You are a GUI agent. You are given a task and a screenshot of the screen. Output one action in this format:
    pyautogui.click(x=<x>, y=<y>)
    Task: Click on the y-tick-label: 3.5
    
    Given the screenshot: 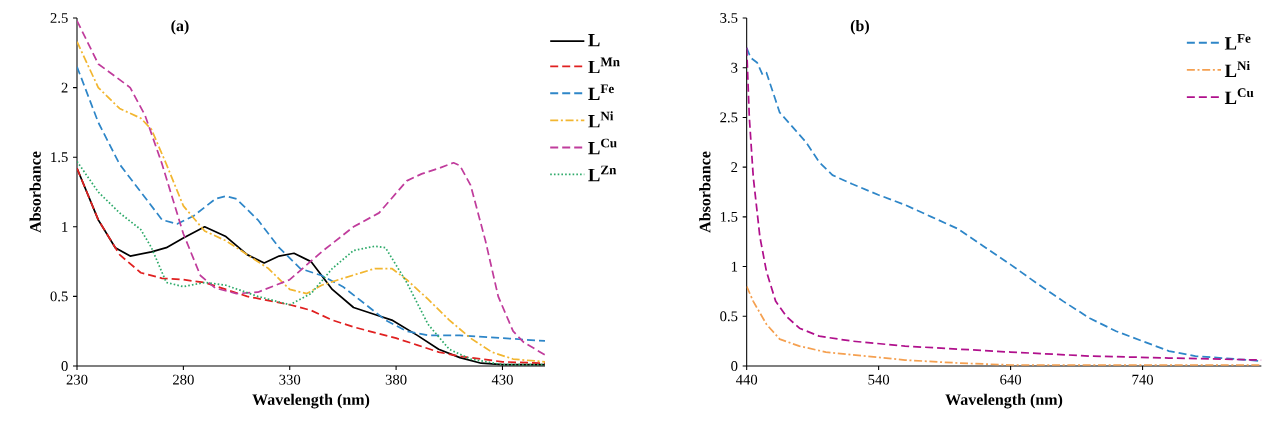 What is the action you would take?
    pyautogui.click(x=729, y=18)
    